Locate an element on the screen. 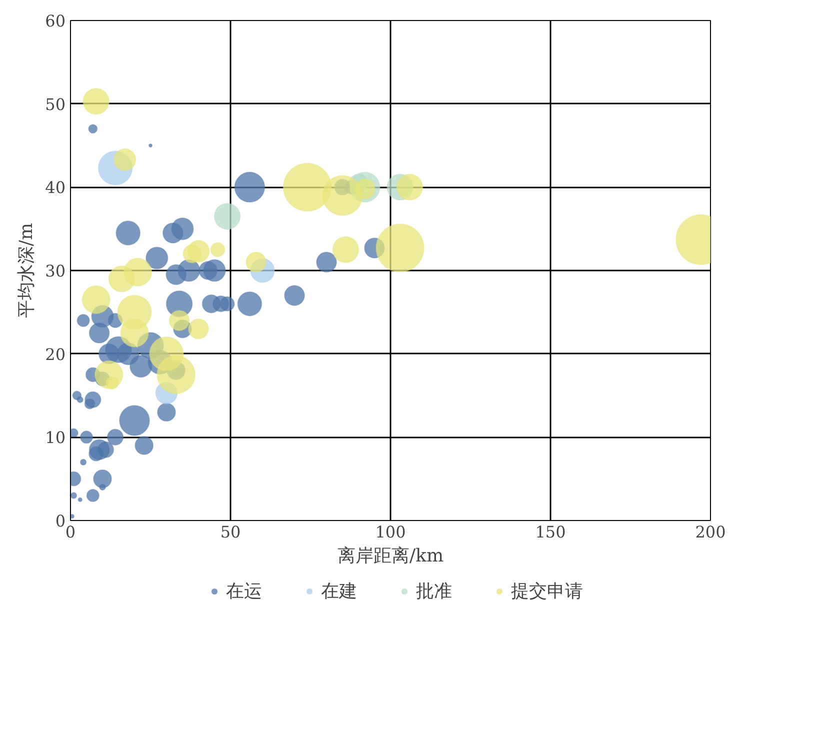 The height and width of the screenshot is (742, 821). y-tick-label: 10 is located at coordinates (55, 438).